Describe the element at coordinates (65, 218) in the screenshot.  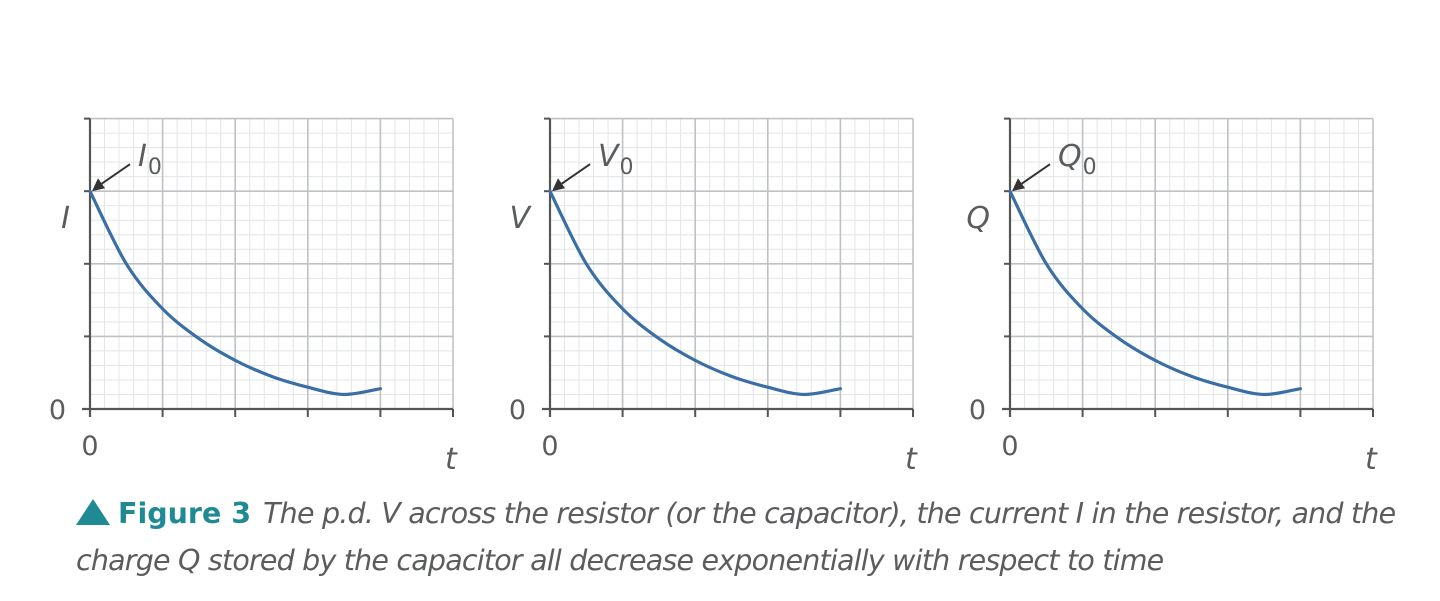
I see `y-axis-label: I` at that location.